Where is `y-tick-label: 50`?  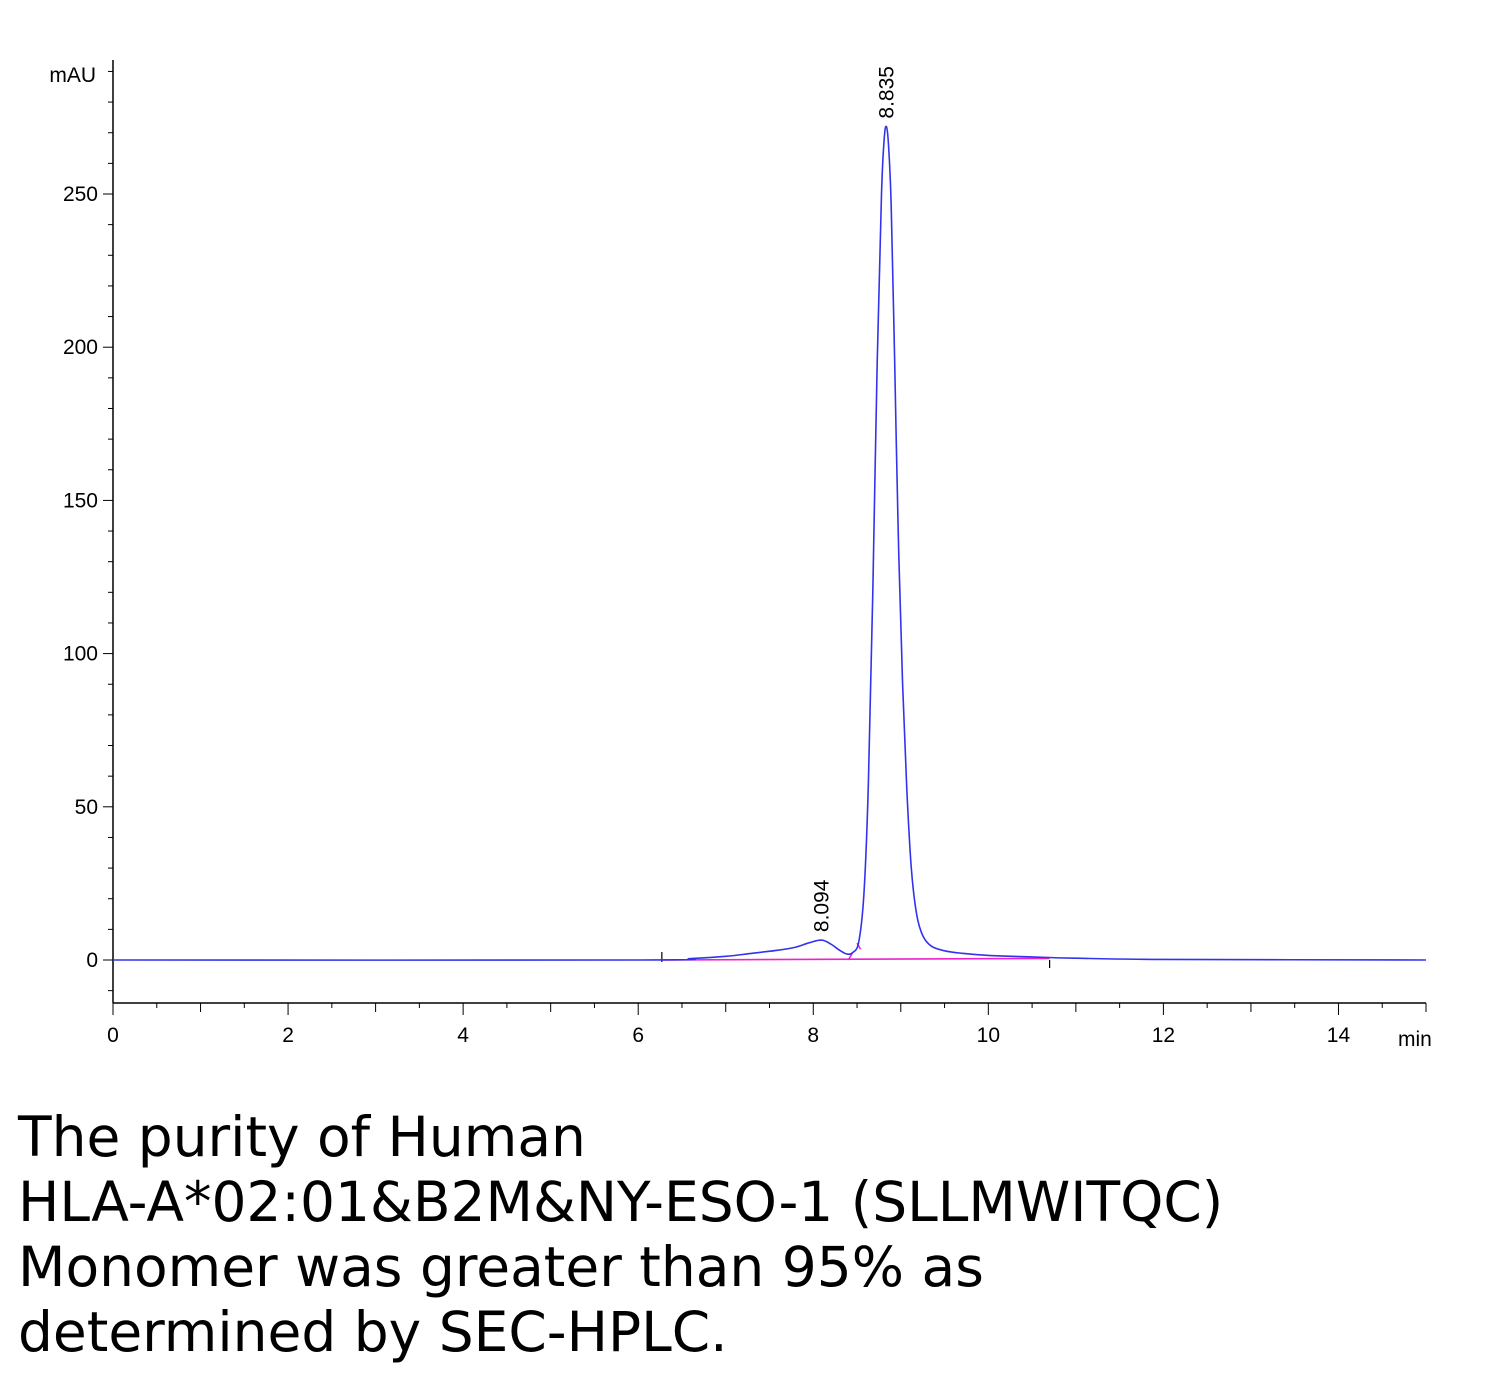 y-tick-label: 50 is located at coordinates (86, 807).